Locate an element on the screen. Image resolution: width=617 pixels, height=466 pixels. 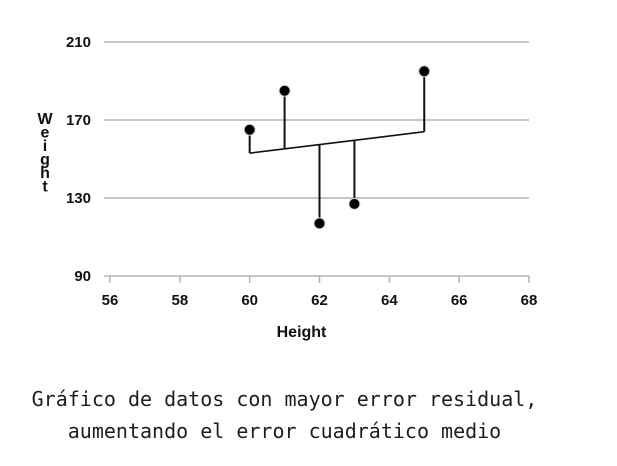
caption-line-2: aumentando el error cuadrático medio is located at coordinates (284, 431).